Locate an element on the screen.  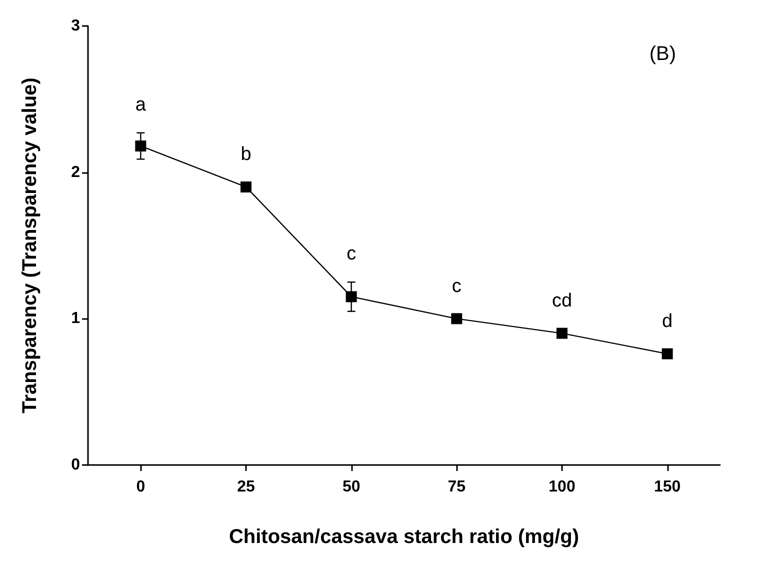
x-tick-label: 100 is located at coordinates (562, 487).